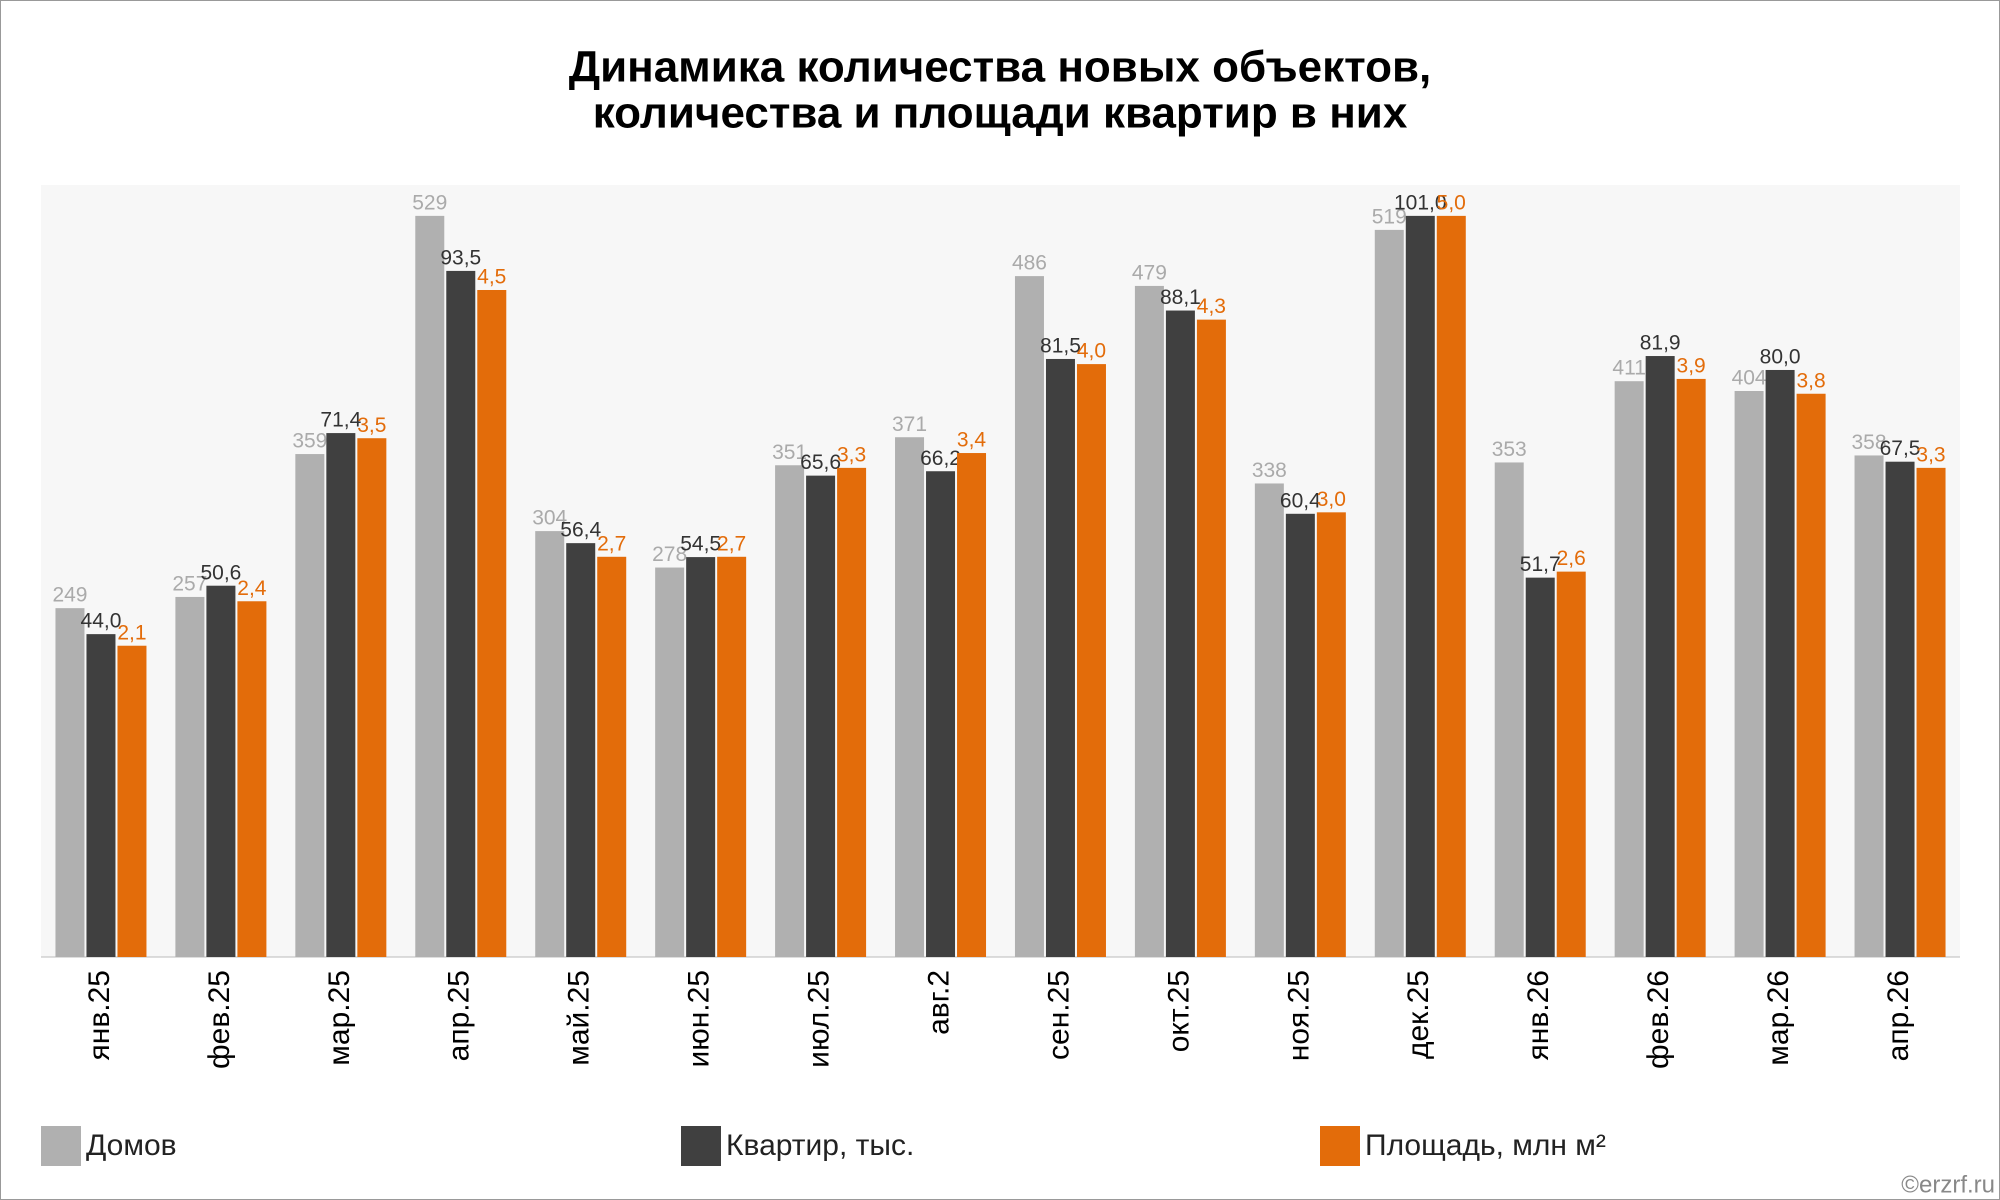 The height and width of the screenshot is (1200, 2000). I want to click on value-label: 2,6, so click(1571, 558).